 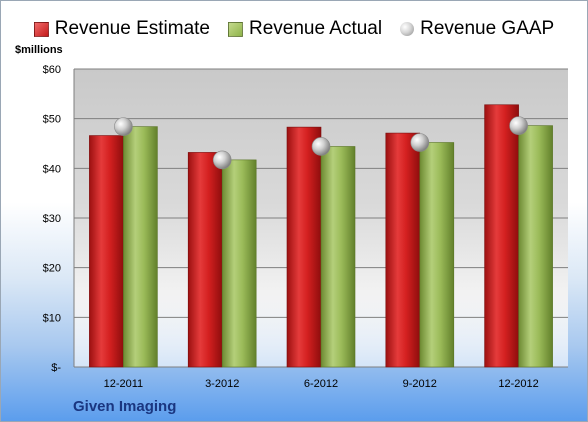 What do you see at coordinates (52, 70) in the screenshot?
I see `y-tick-label: $60` at bounding box center [52, 70].